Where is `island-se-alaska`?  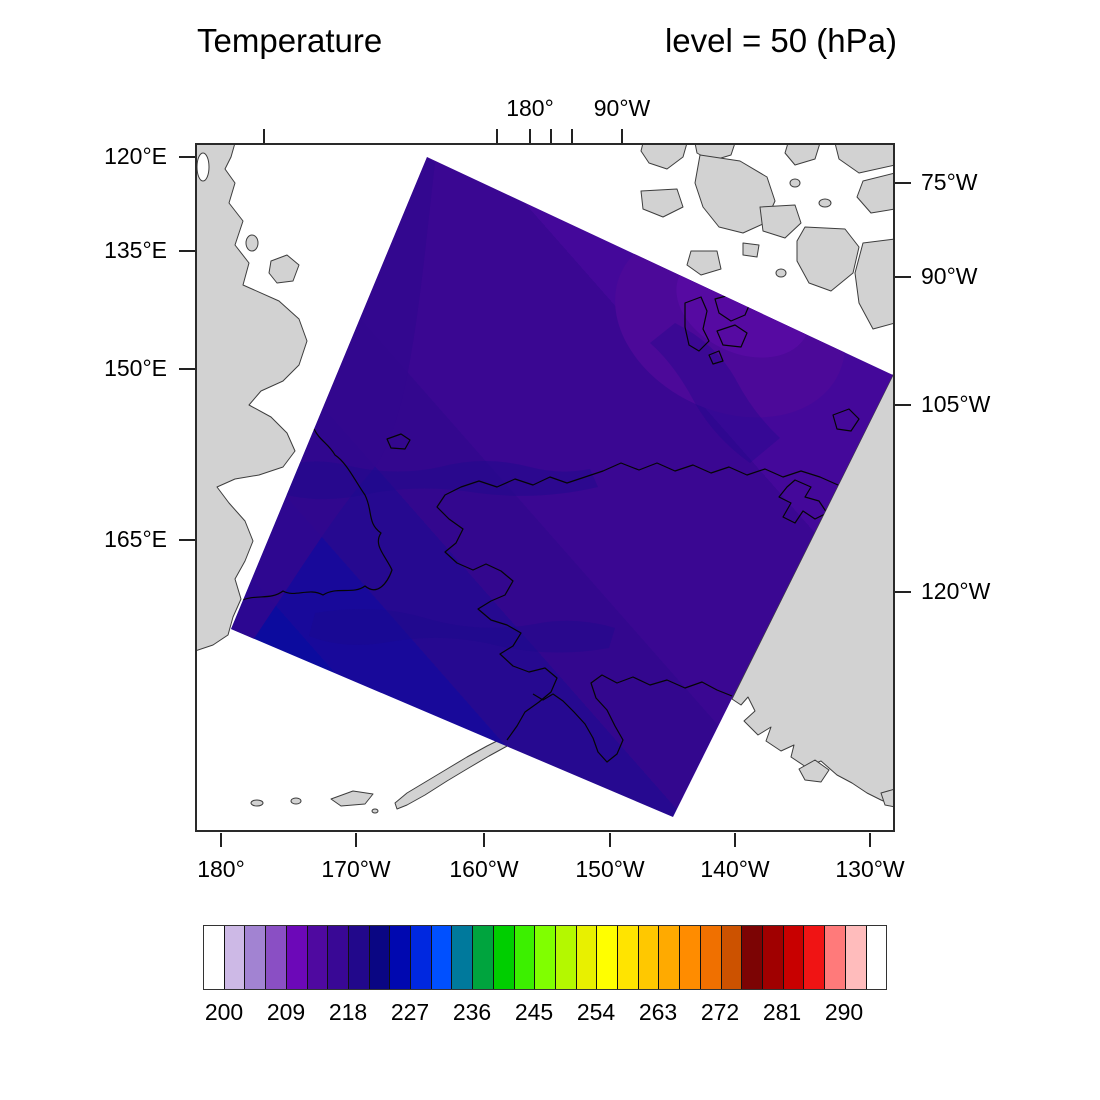
island-se-alaska is located at coordinates (814, 771).